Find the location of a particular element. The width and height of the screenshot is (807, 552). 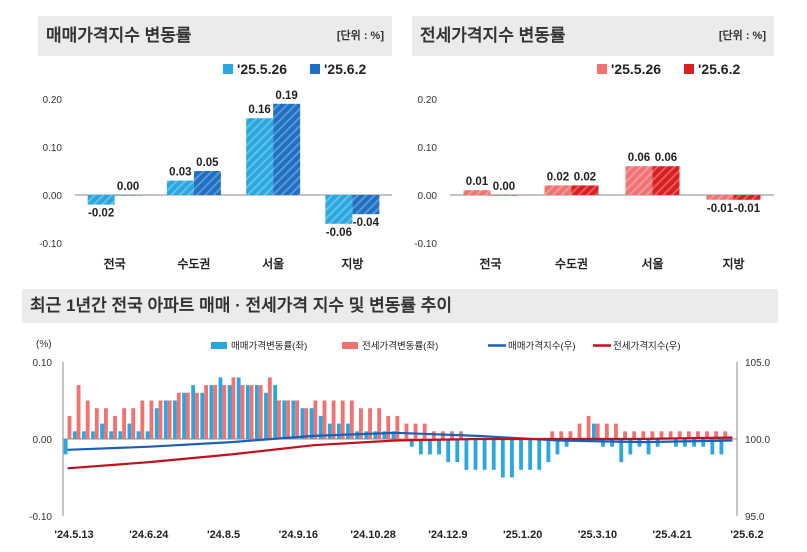

trend-left-tick-label: 0.10 is located at coordinates (43, 363).